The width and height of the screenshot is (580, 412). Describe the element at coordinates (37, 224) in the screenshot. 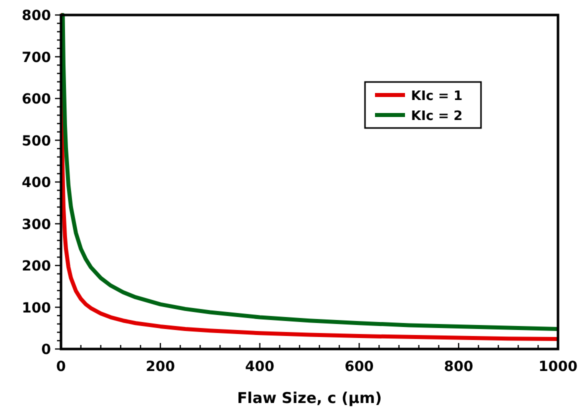

I see `y-tick-label: 300` at that location.